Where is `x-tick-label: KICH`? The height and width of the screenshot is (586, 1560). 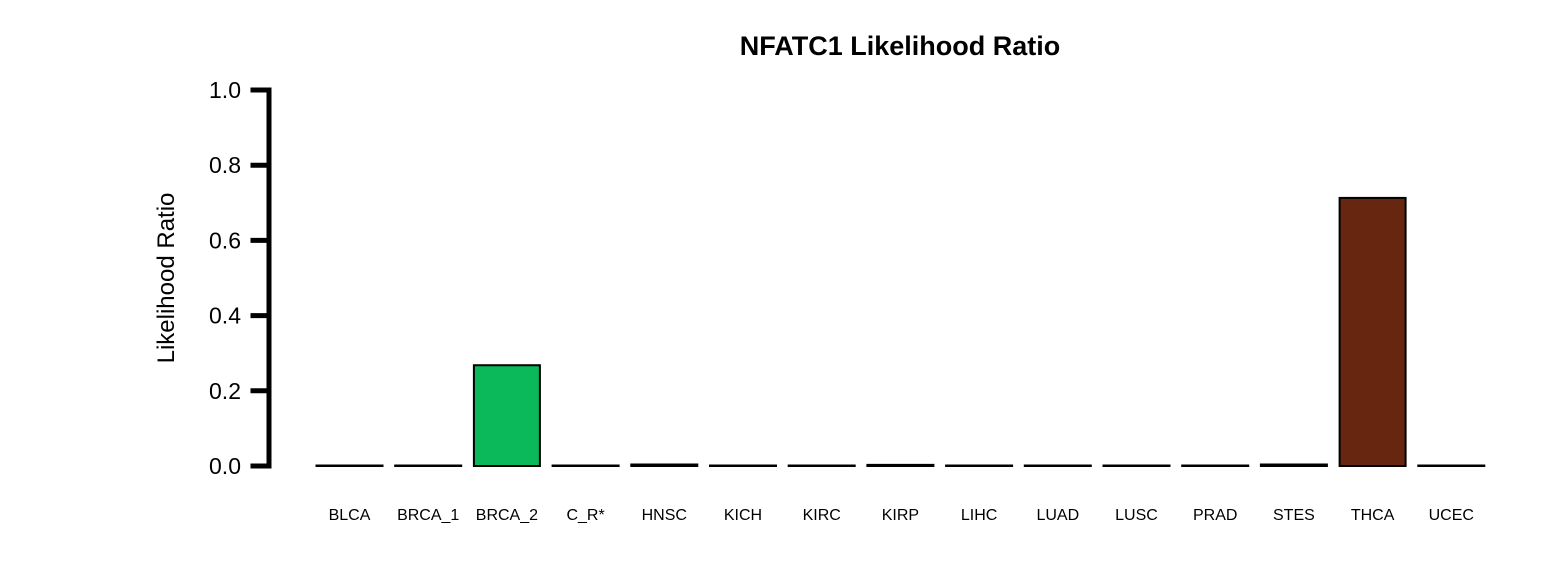
x-tick-label: KICH is located at coordinates (743, 515).